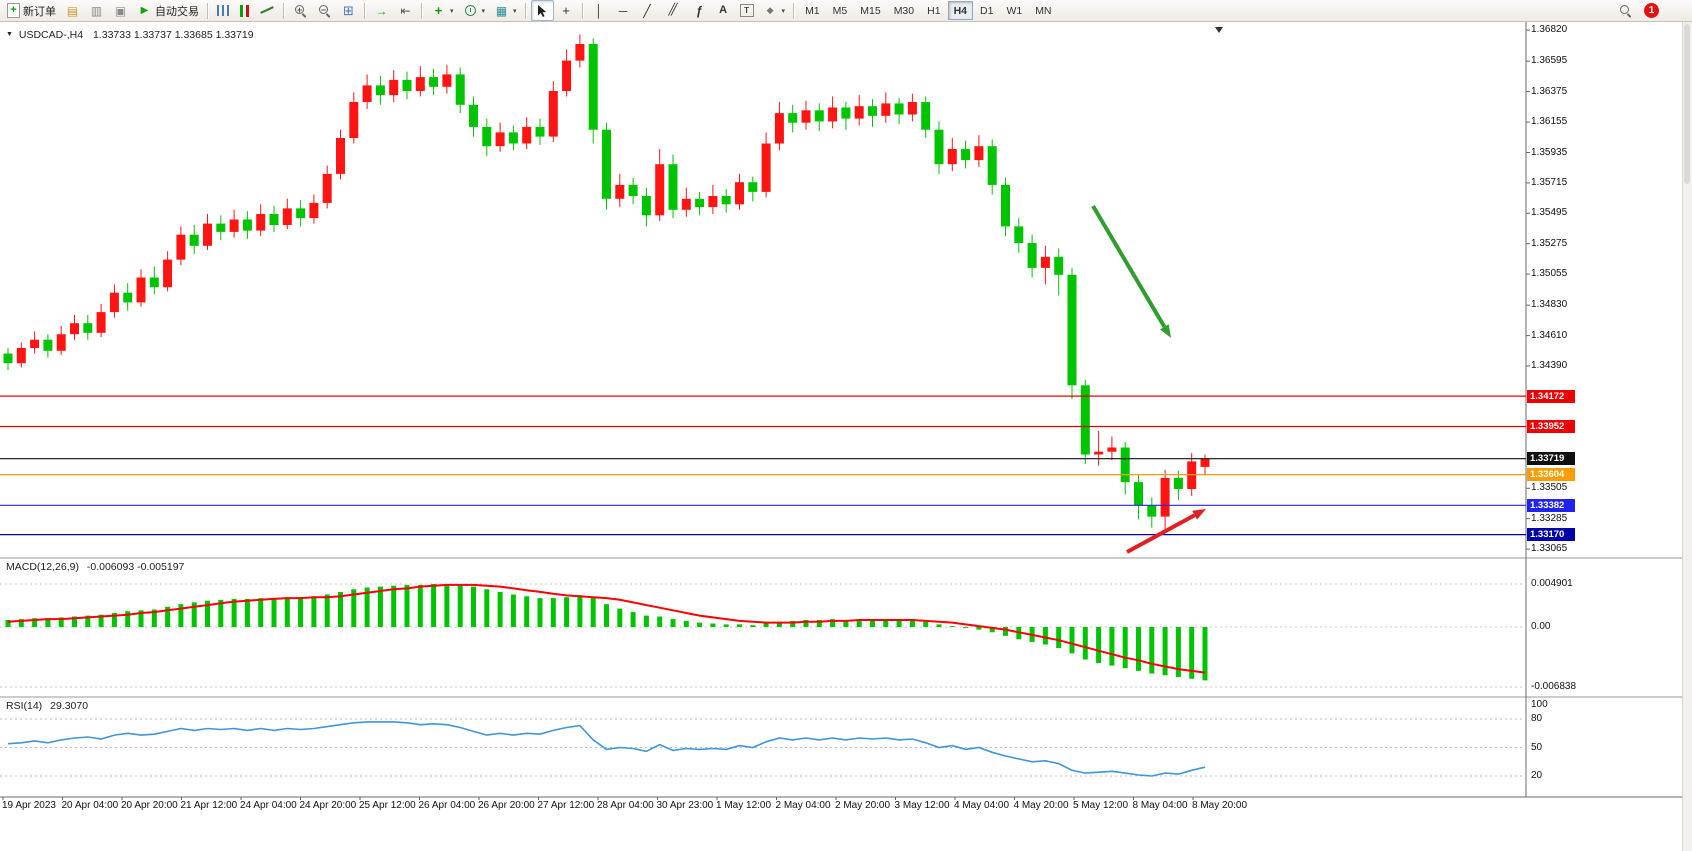 Image resolution: width=1692 pixels, height=851 pixels. I want to click on rsi-line, so click(606, 749).